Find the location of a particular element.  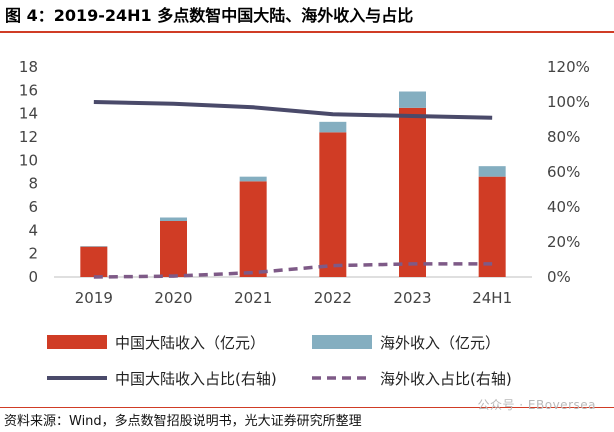

footer-divider is located at coordinates (307, 407).